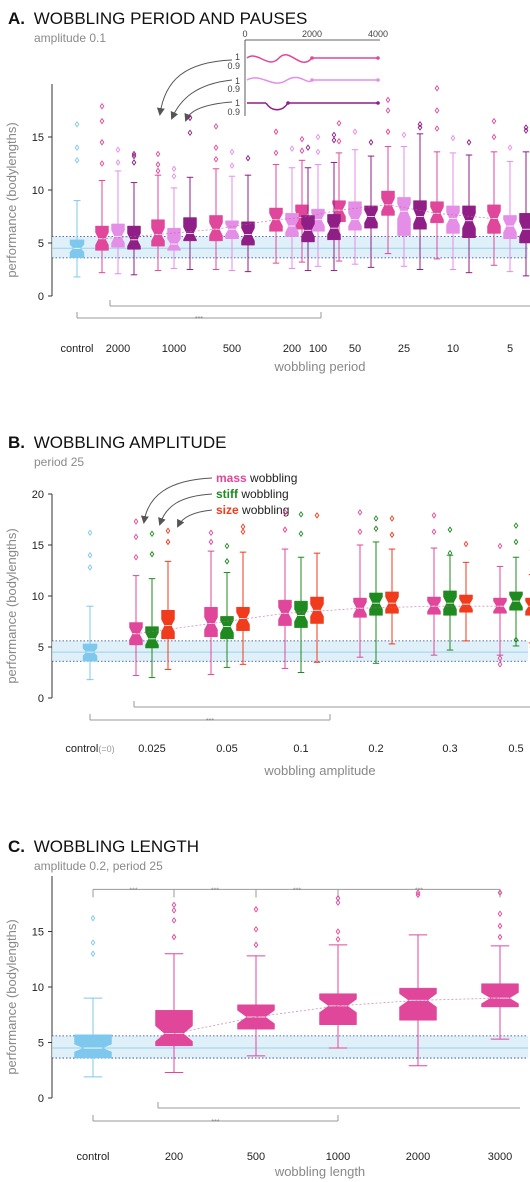  I want to click on box-mass-wobbling-0.025, so click(136, 597).